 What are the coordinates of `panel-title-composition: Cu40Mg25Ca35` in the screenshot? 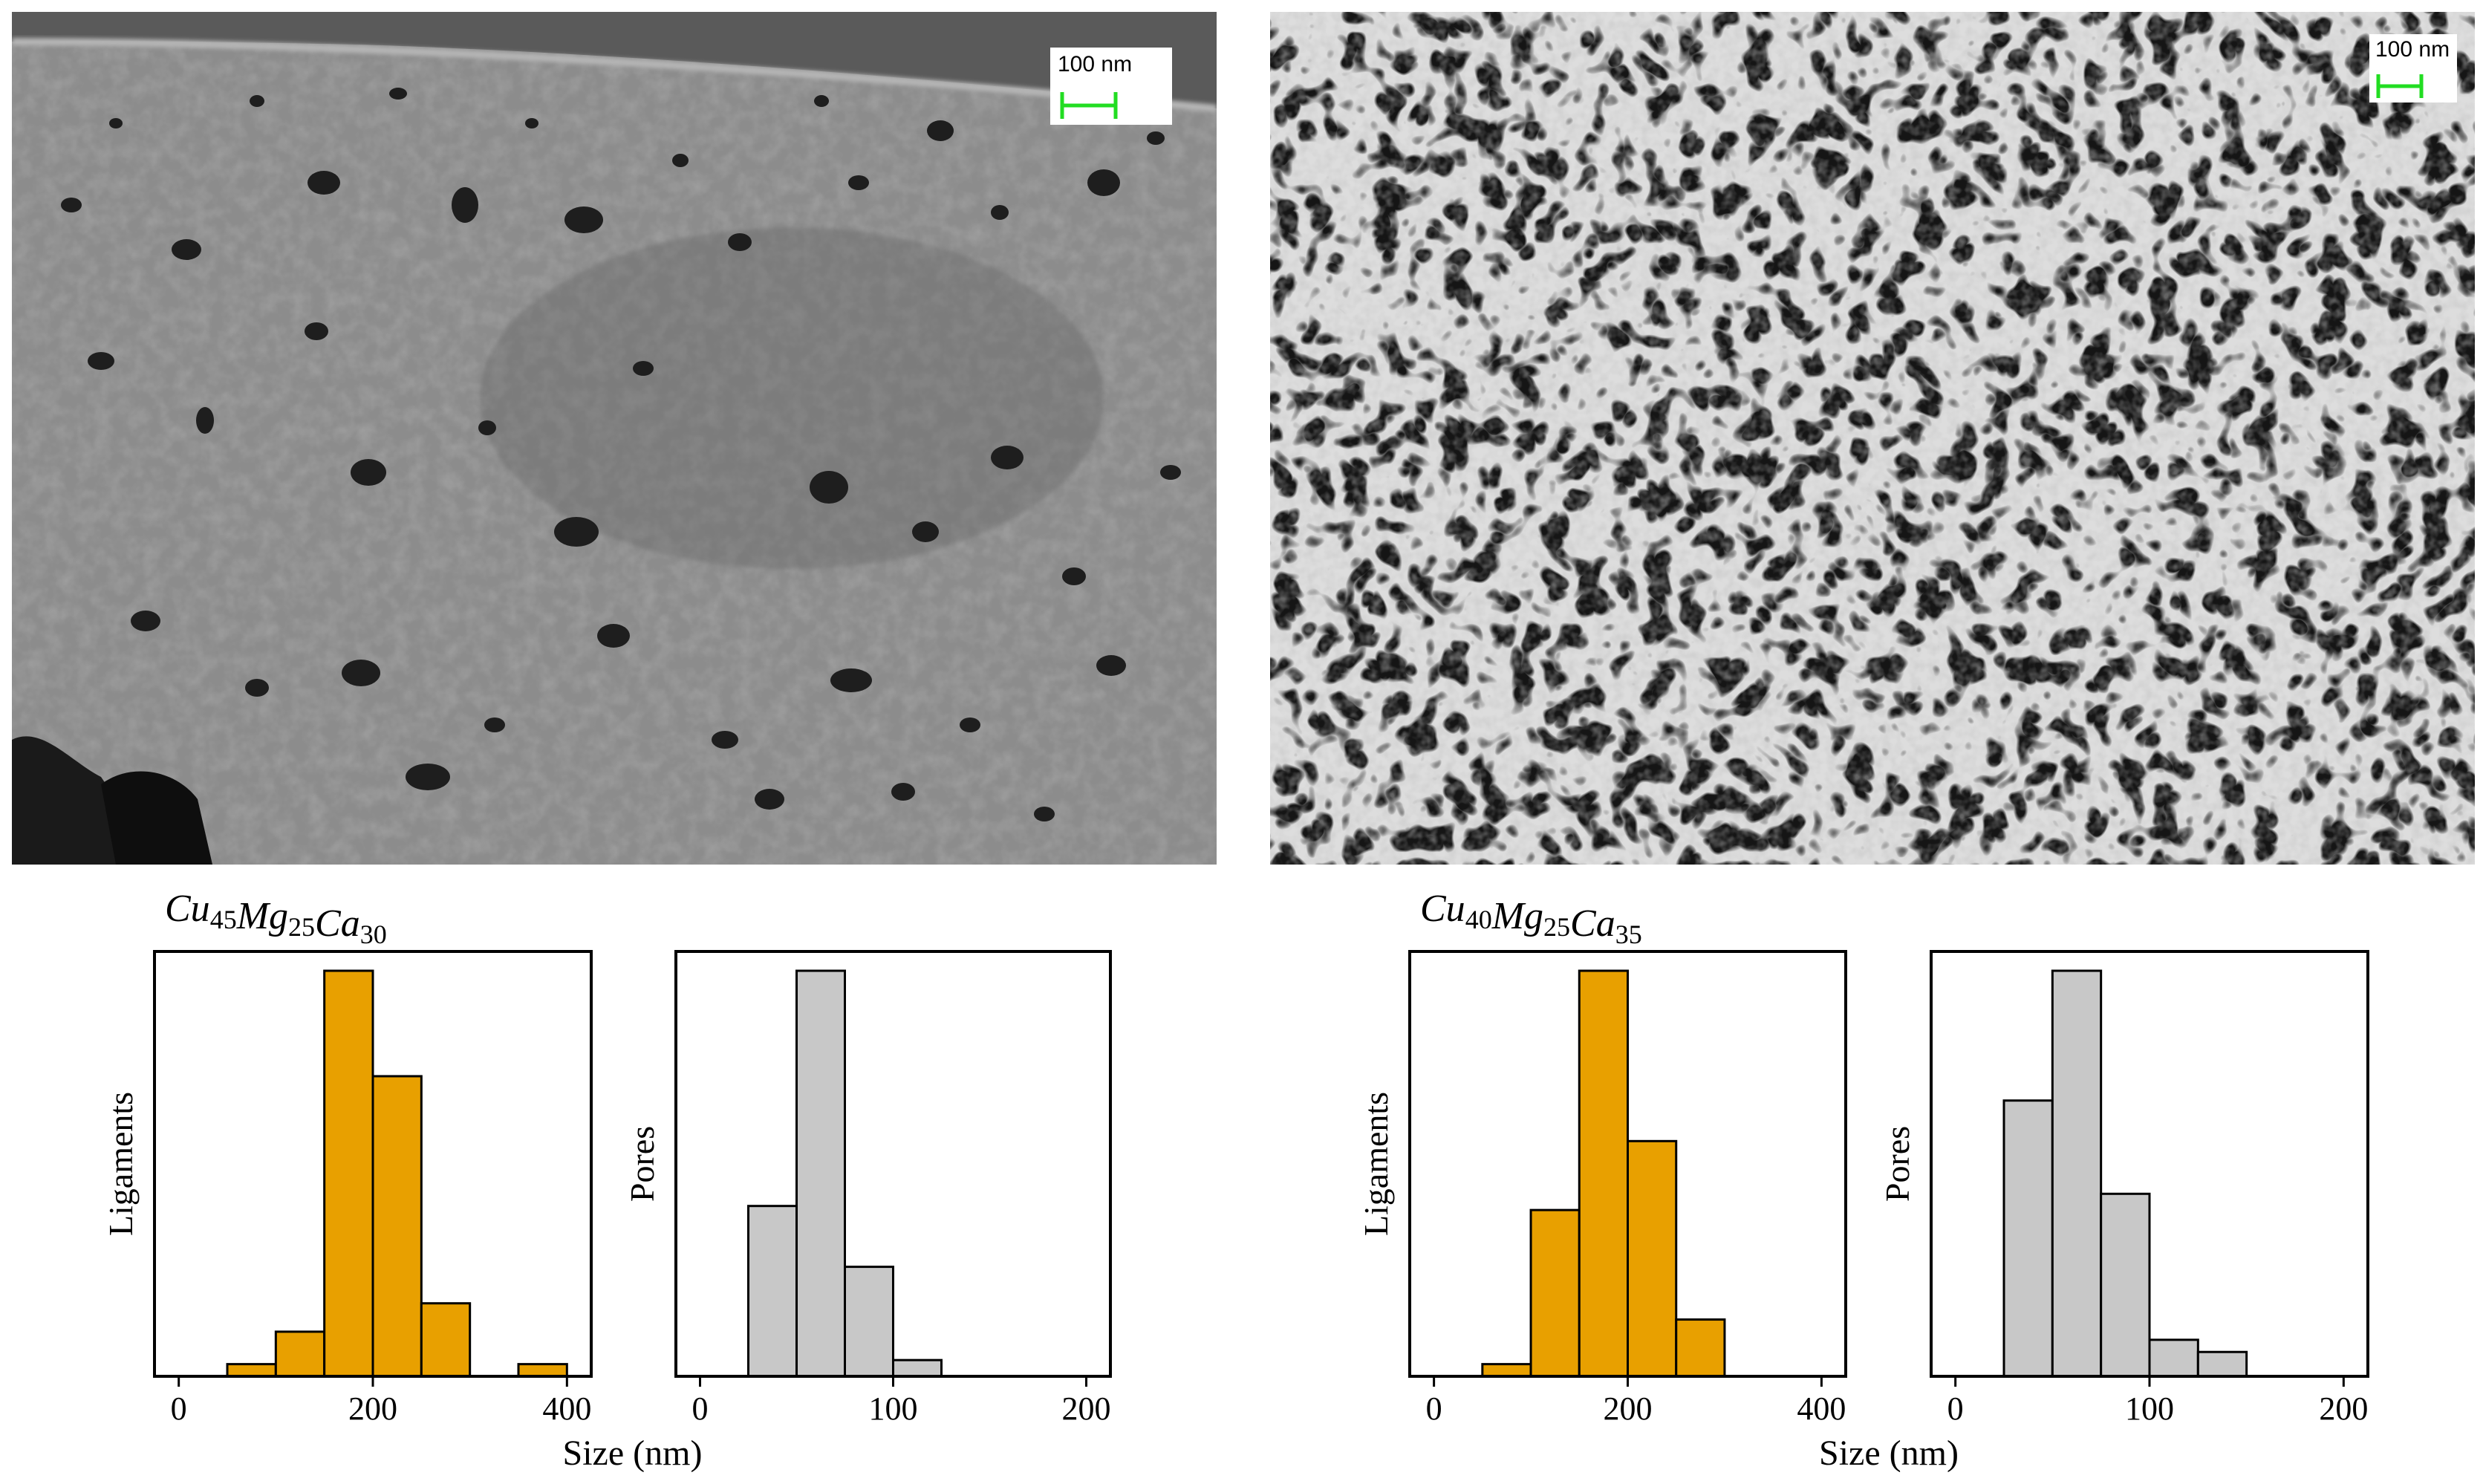 It's located at (1531, 918).